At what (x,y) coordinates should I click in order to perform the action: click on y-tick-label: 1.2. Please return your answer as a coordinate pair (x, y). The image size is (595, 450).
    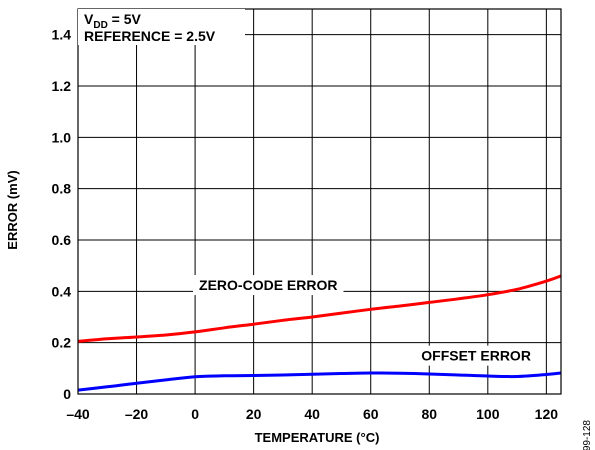
    Looking at the image, I should click on (62, 86).